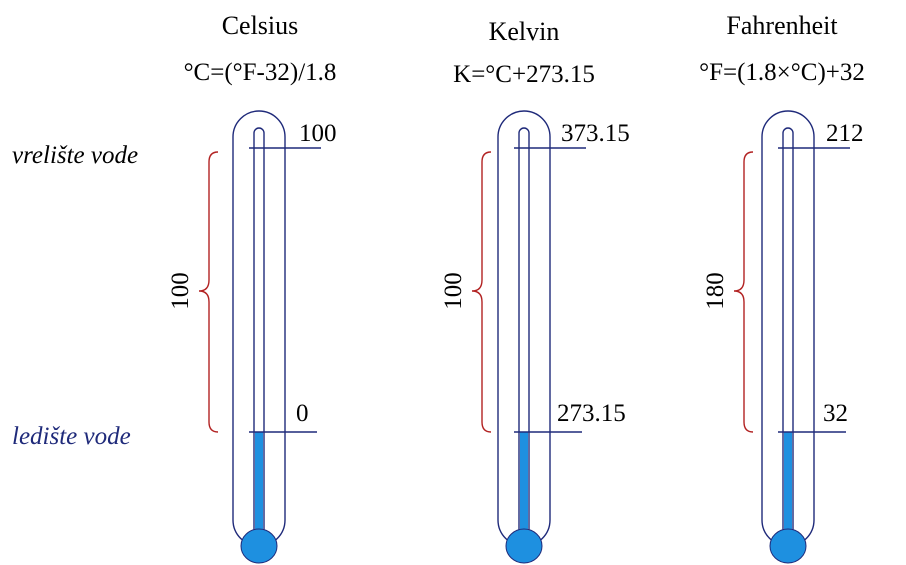 Image resolution: width=906 pixels, height=565 pixels. I want to click on scale-formula: °F=(1.8×°C)+32, so click(782, 72).